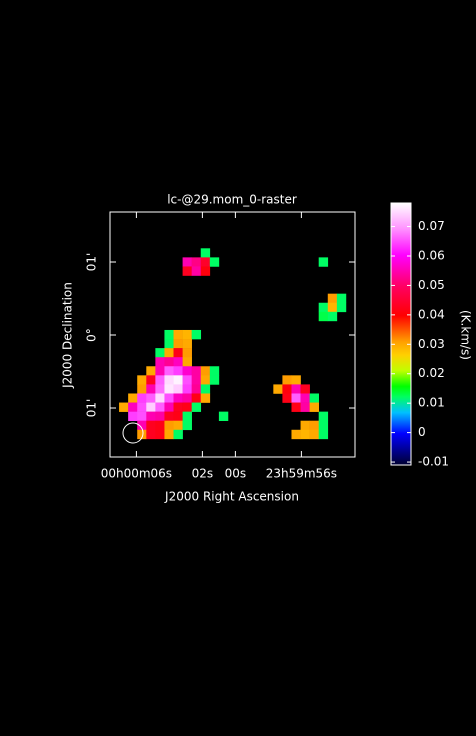  I want to click on beam, so click(133, 433).